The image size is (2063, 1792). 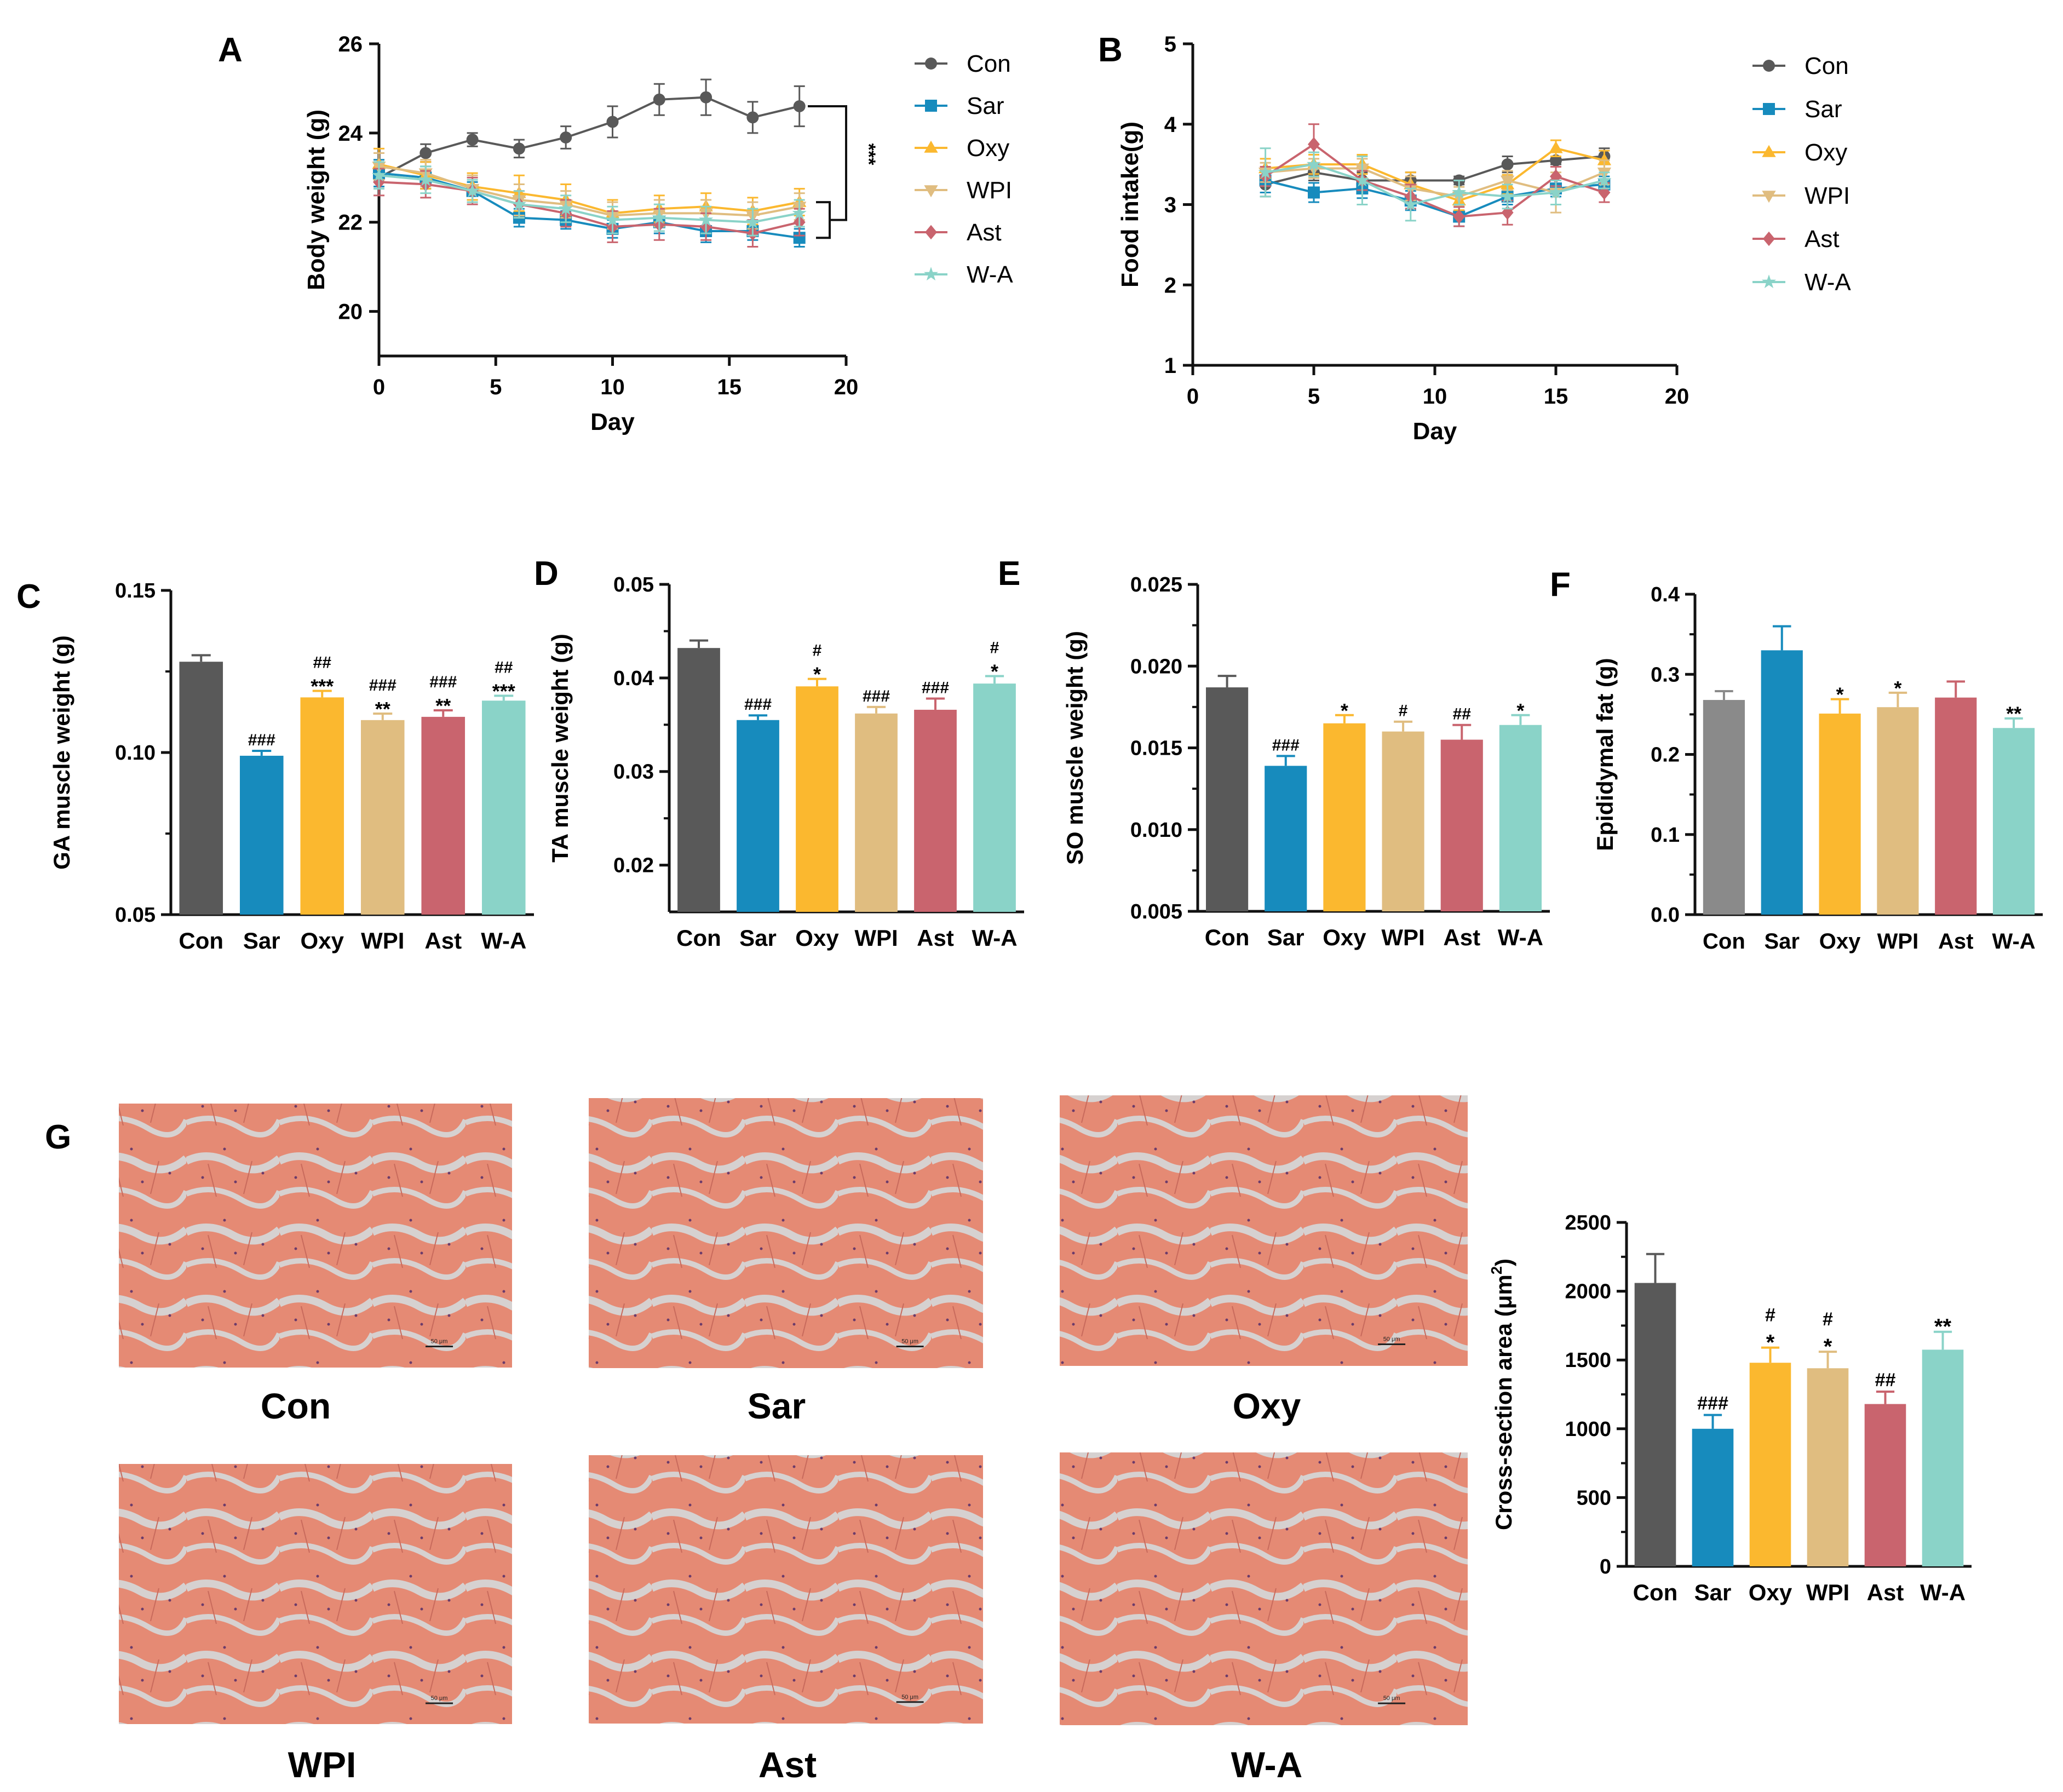 I want to click on y-axis-title: SO muscle weight (g), so click(x=1075, y=748).